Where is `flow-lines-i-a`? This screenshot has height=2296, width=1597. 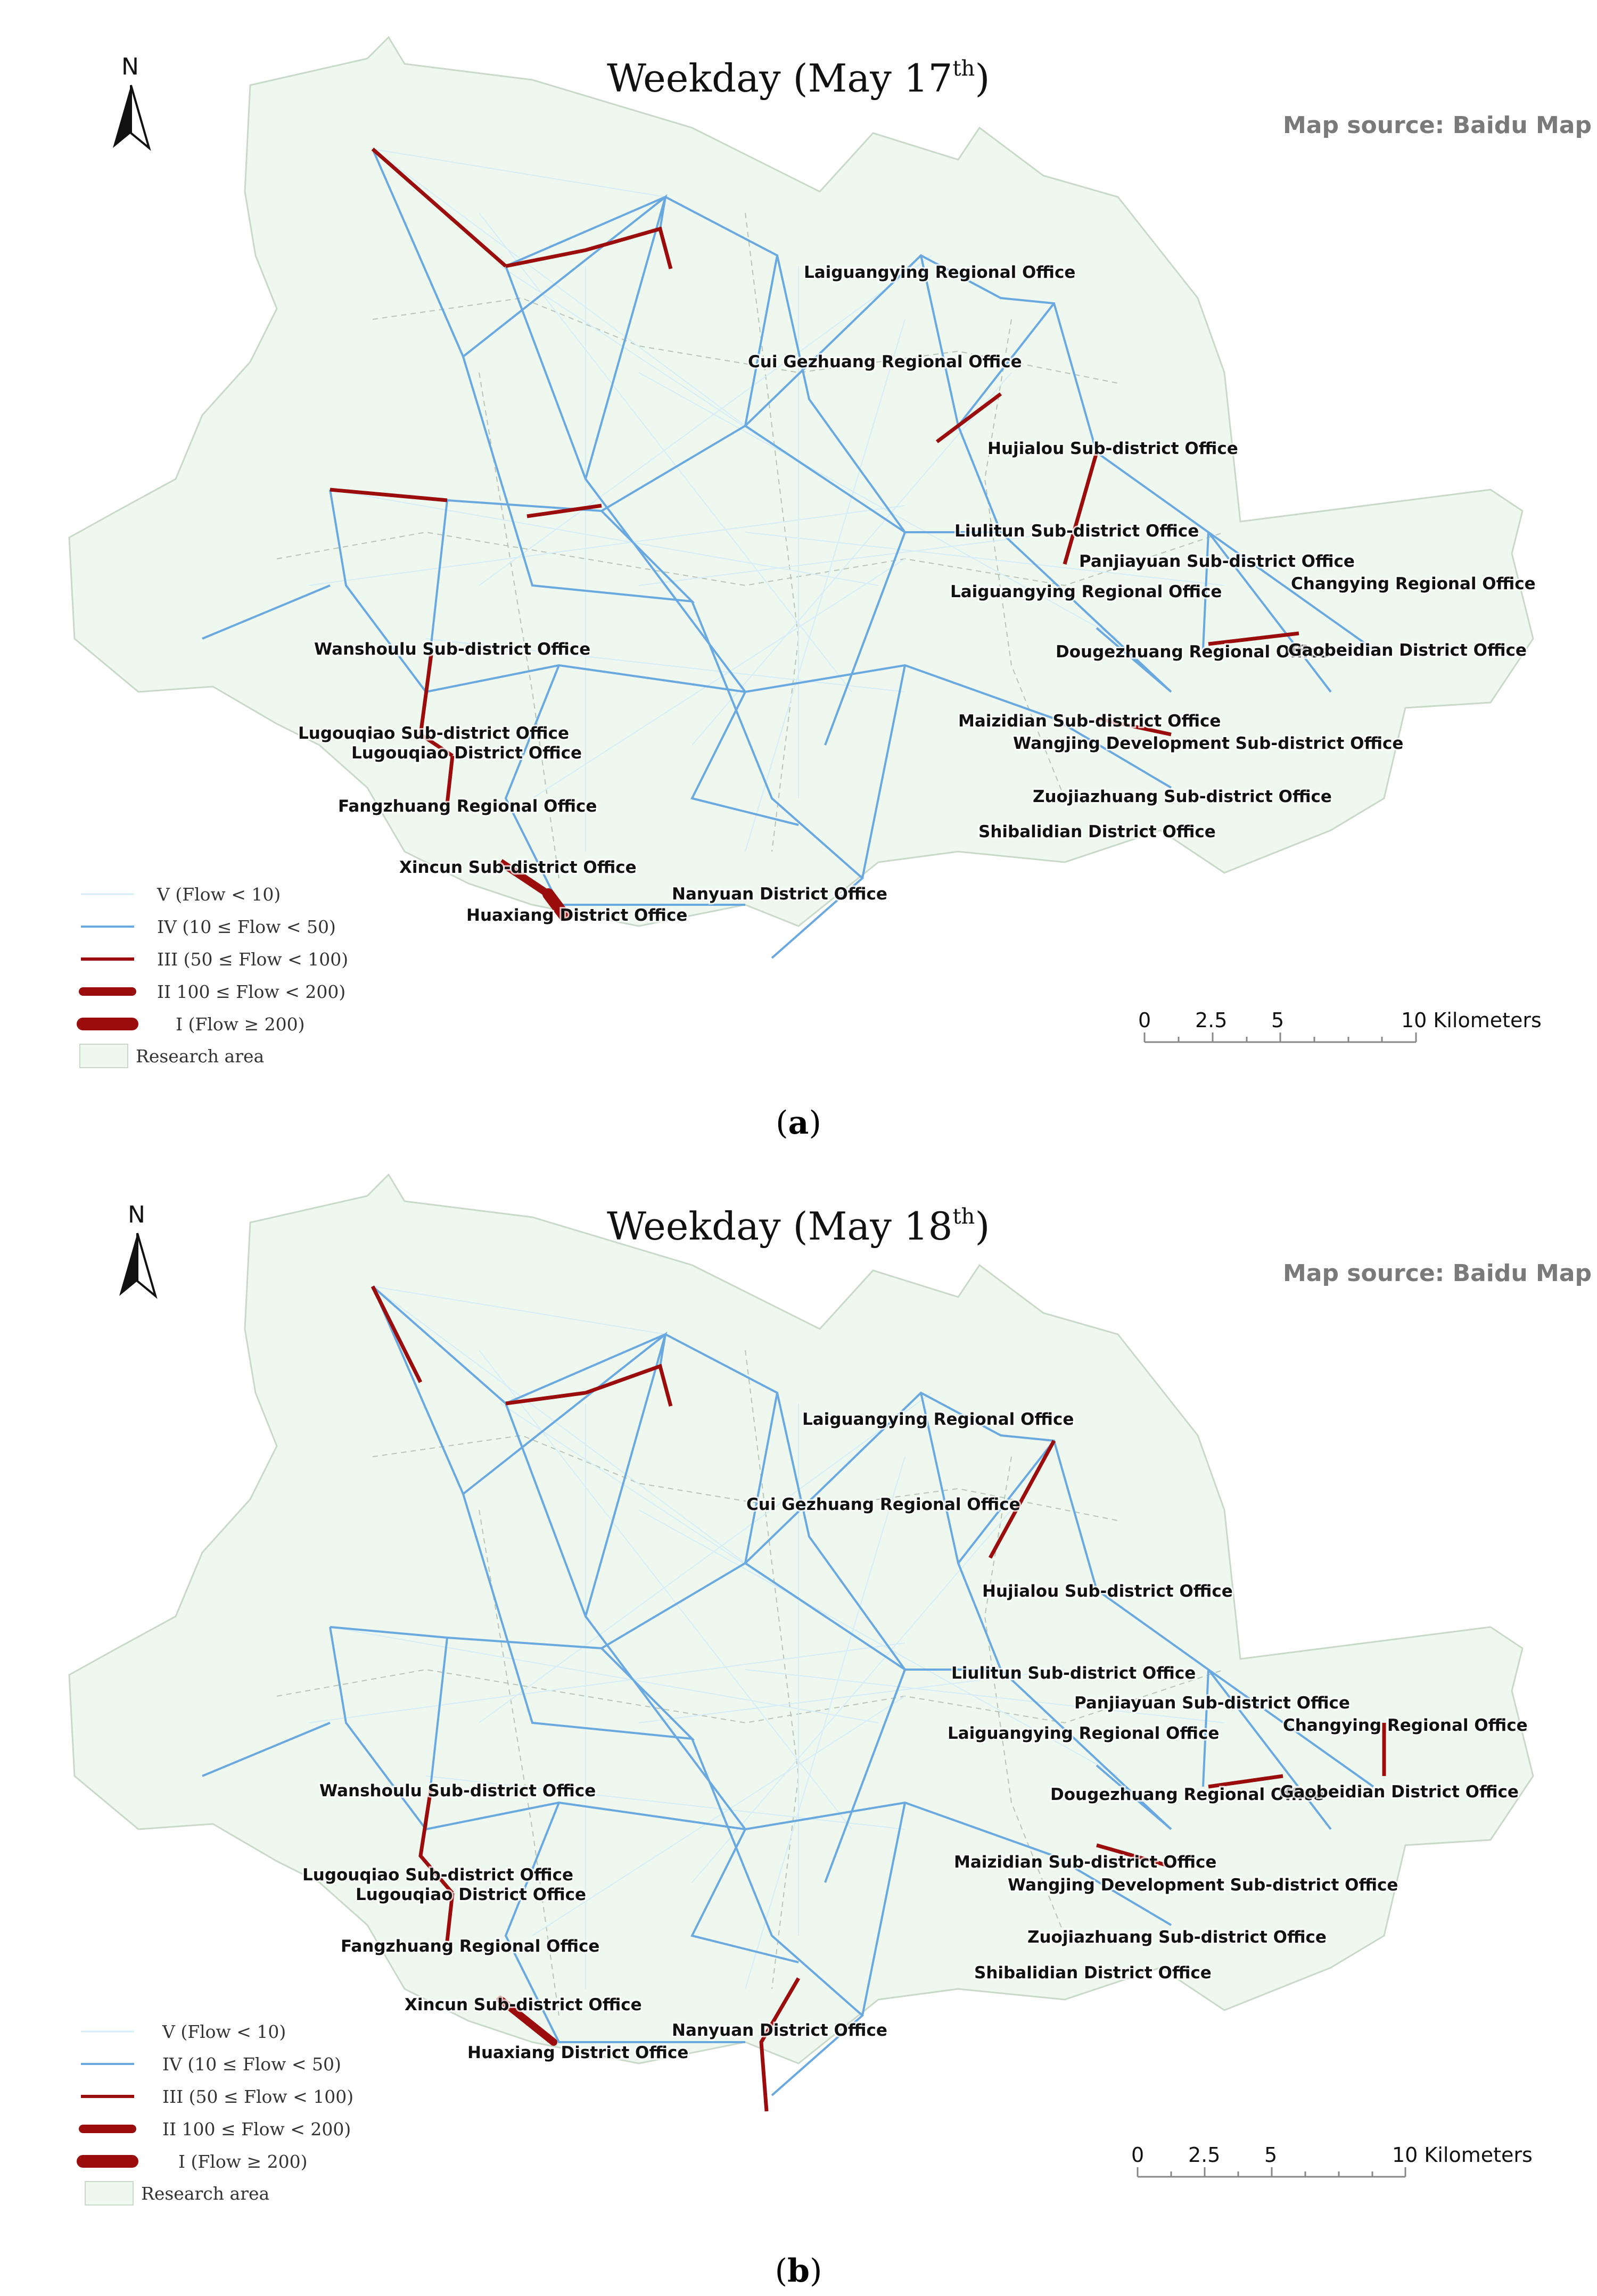 flow-lines-i-a is located at coordinates (556, 904).